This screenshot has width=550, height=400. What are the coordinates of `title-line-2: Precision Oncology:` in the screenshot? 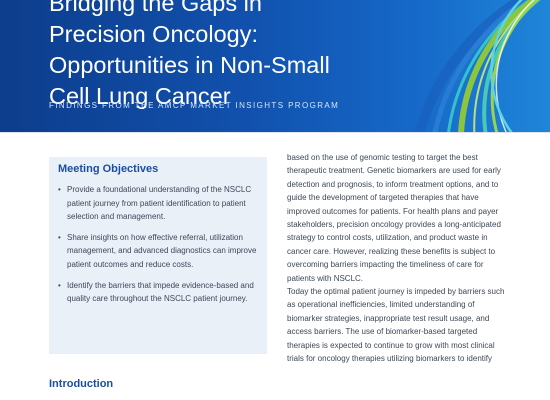 It's located at (153, 34).